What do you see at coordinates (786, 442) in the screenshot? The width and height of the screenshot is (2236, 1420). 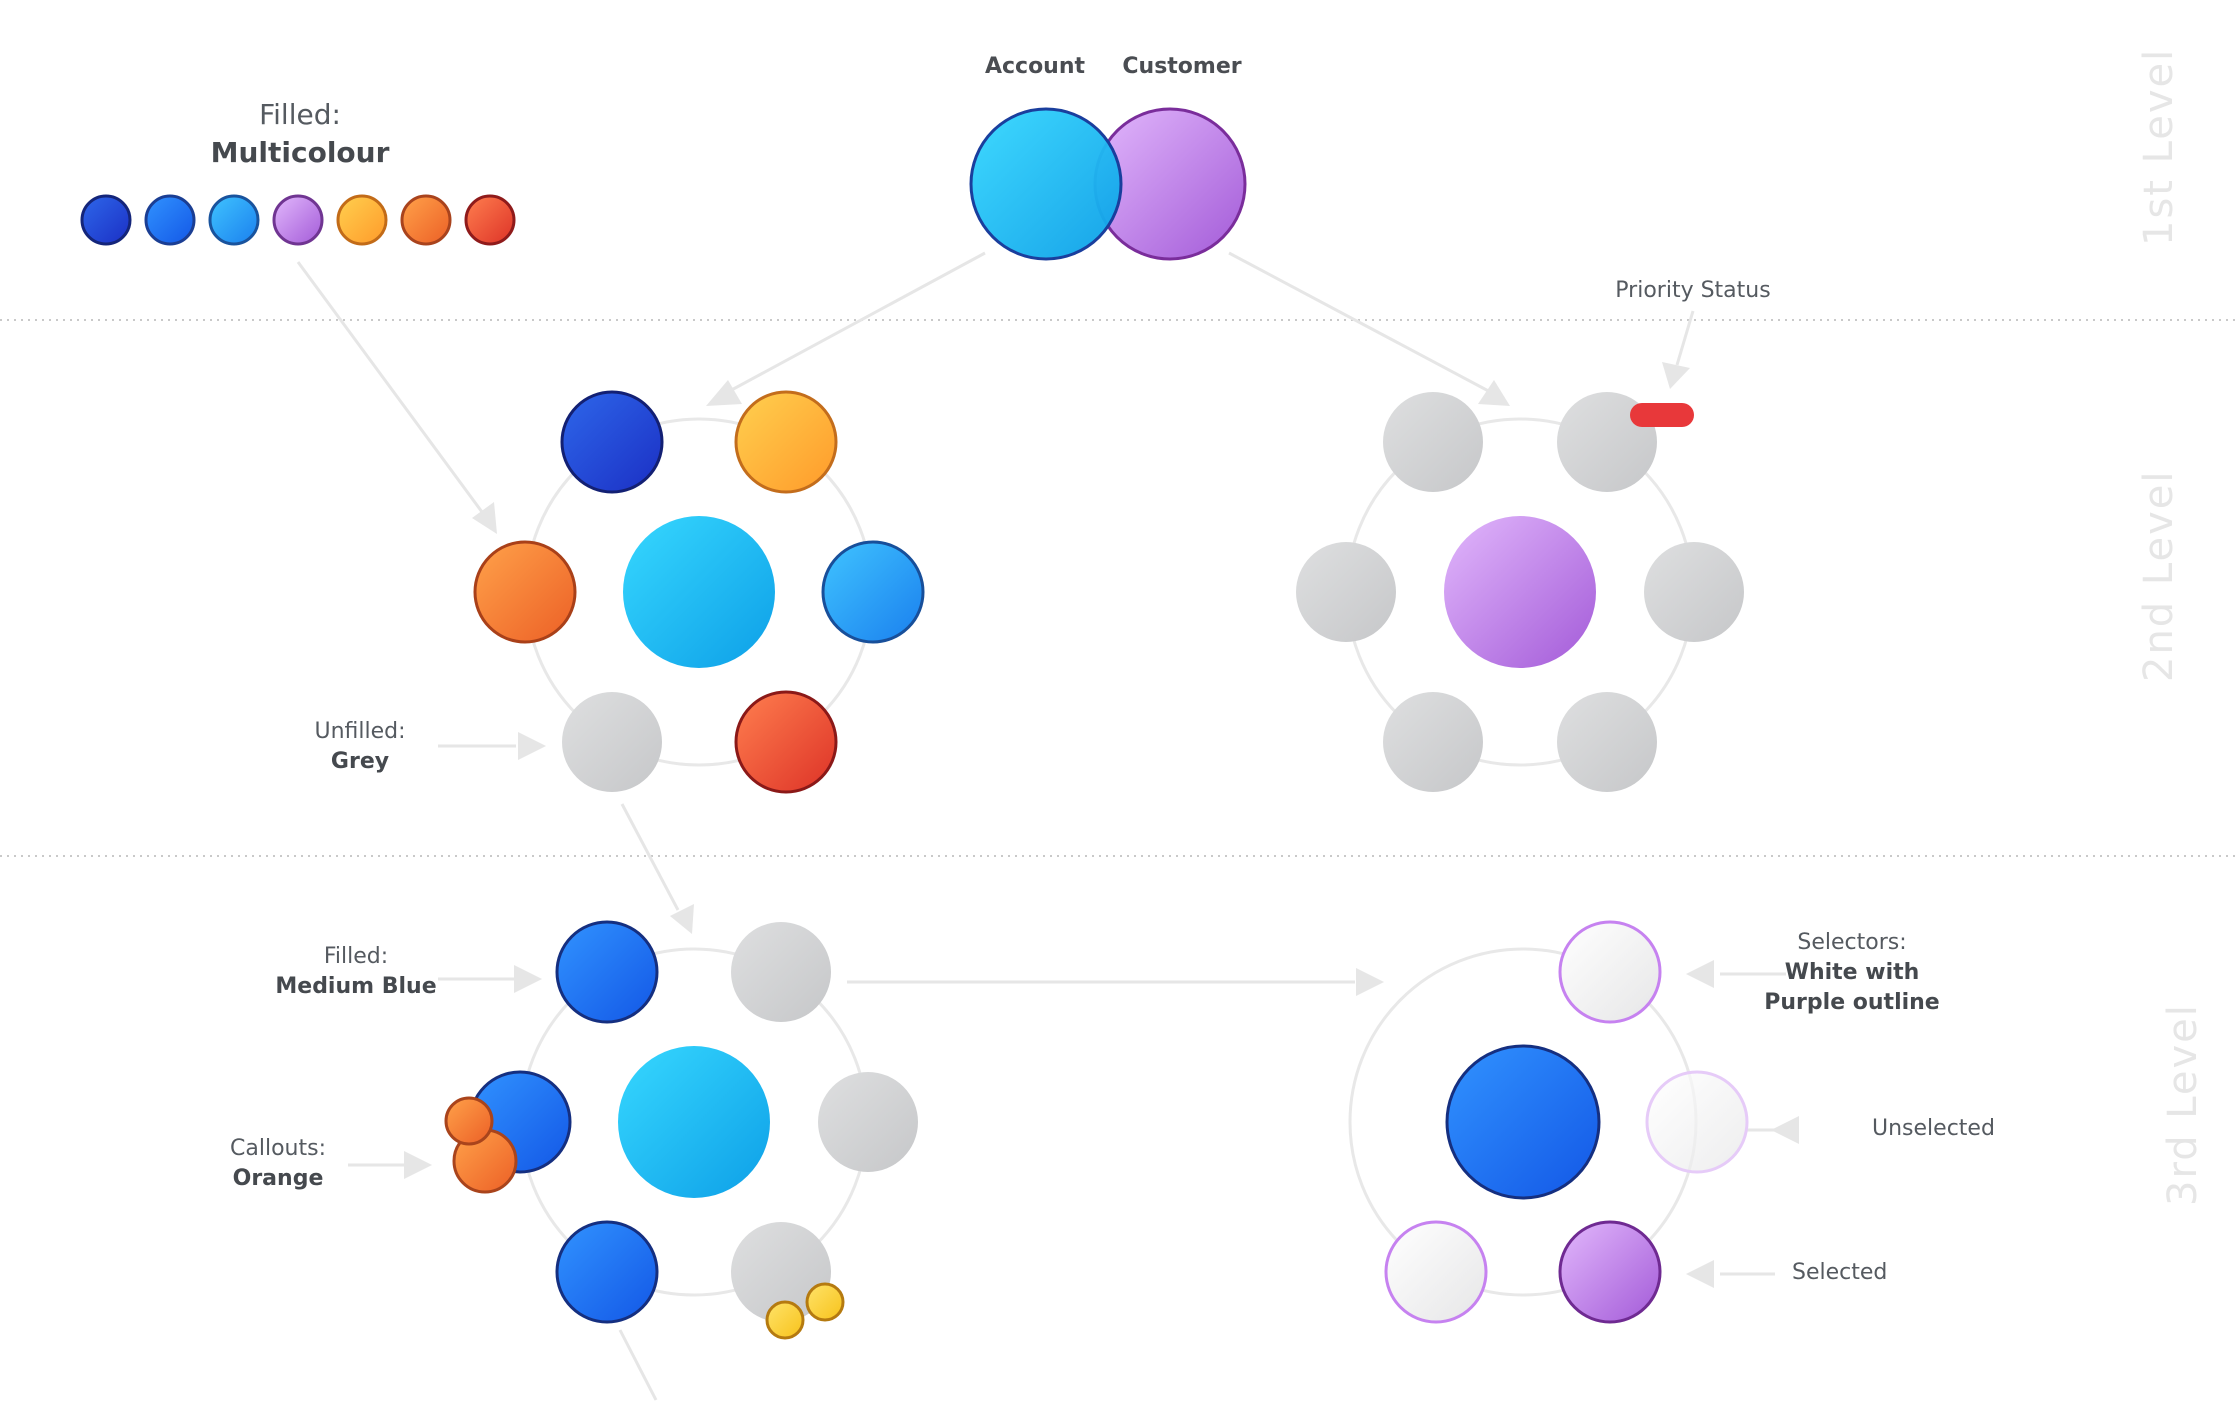 I see `node-yellow-orange` at bounding box center [786, 442].